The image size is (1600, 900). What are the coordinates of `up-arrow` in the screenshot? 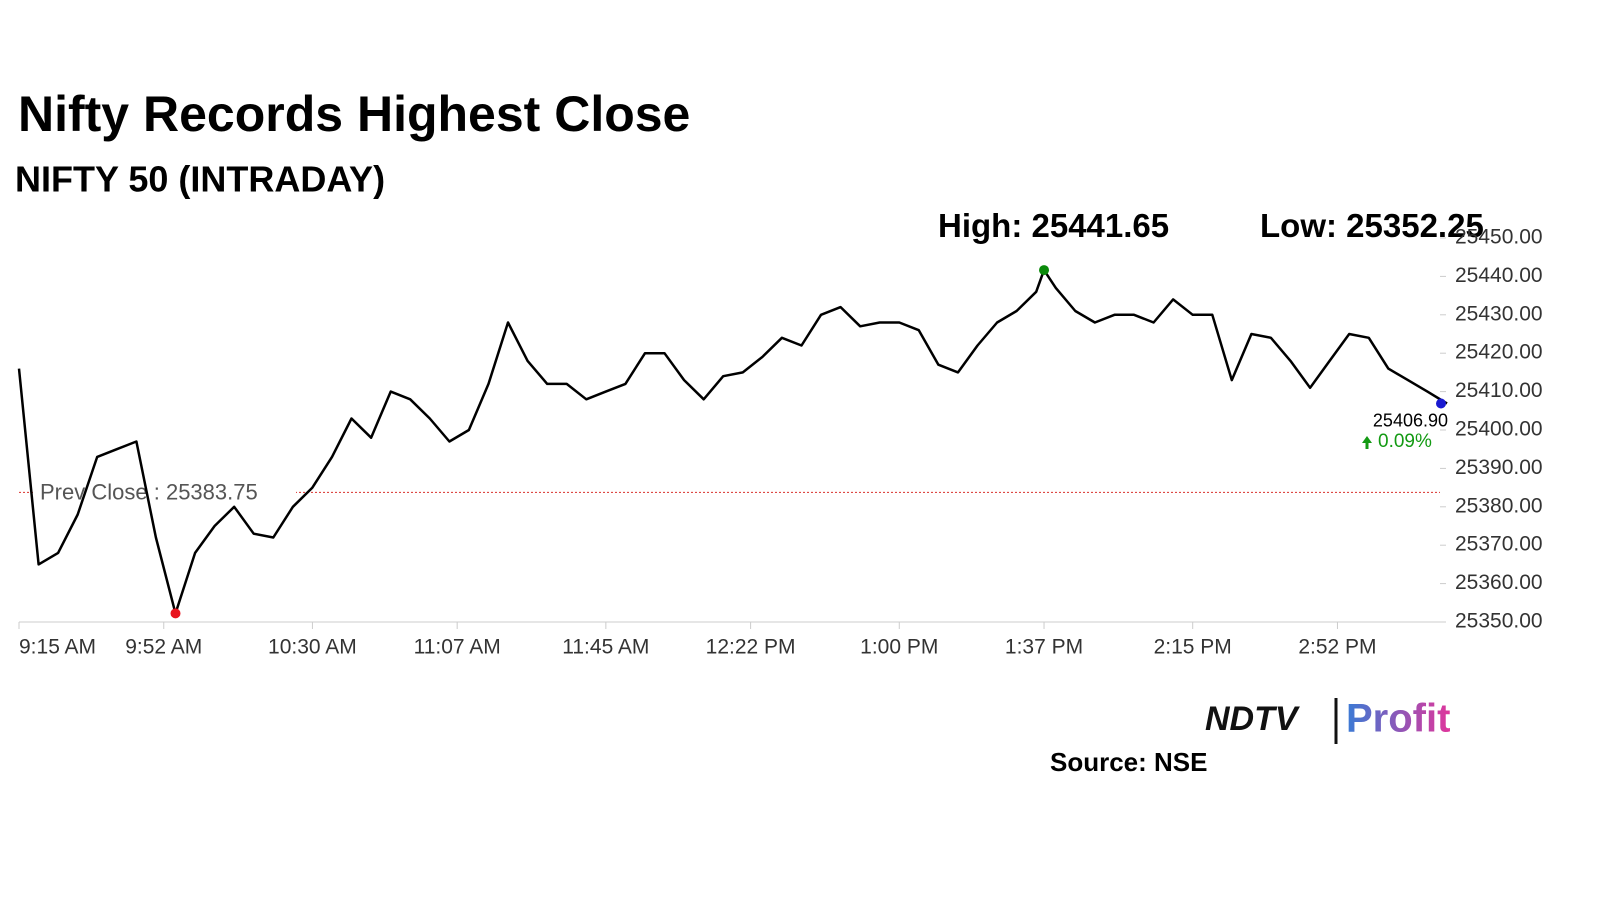 It's located at (1367, 442).